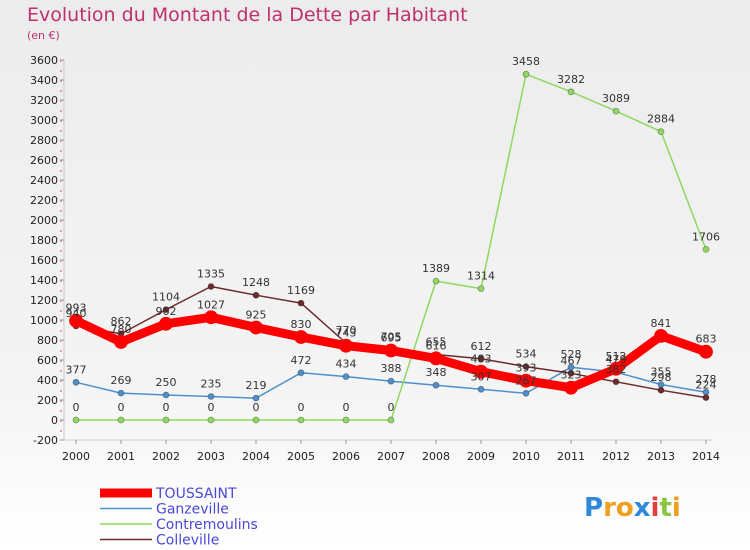  I want to click on data-label: 434, so click(346, 364).